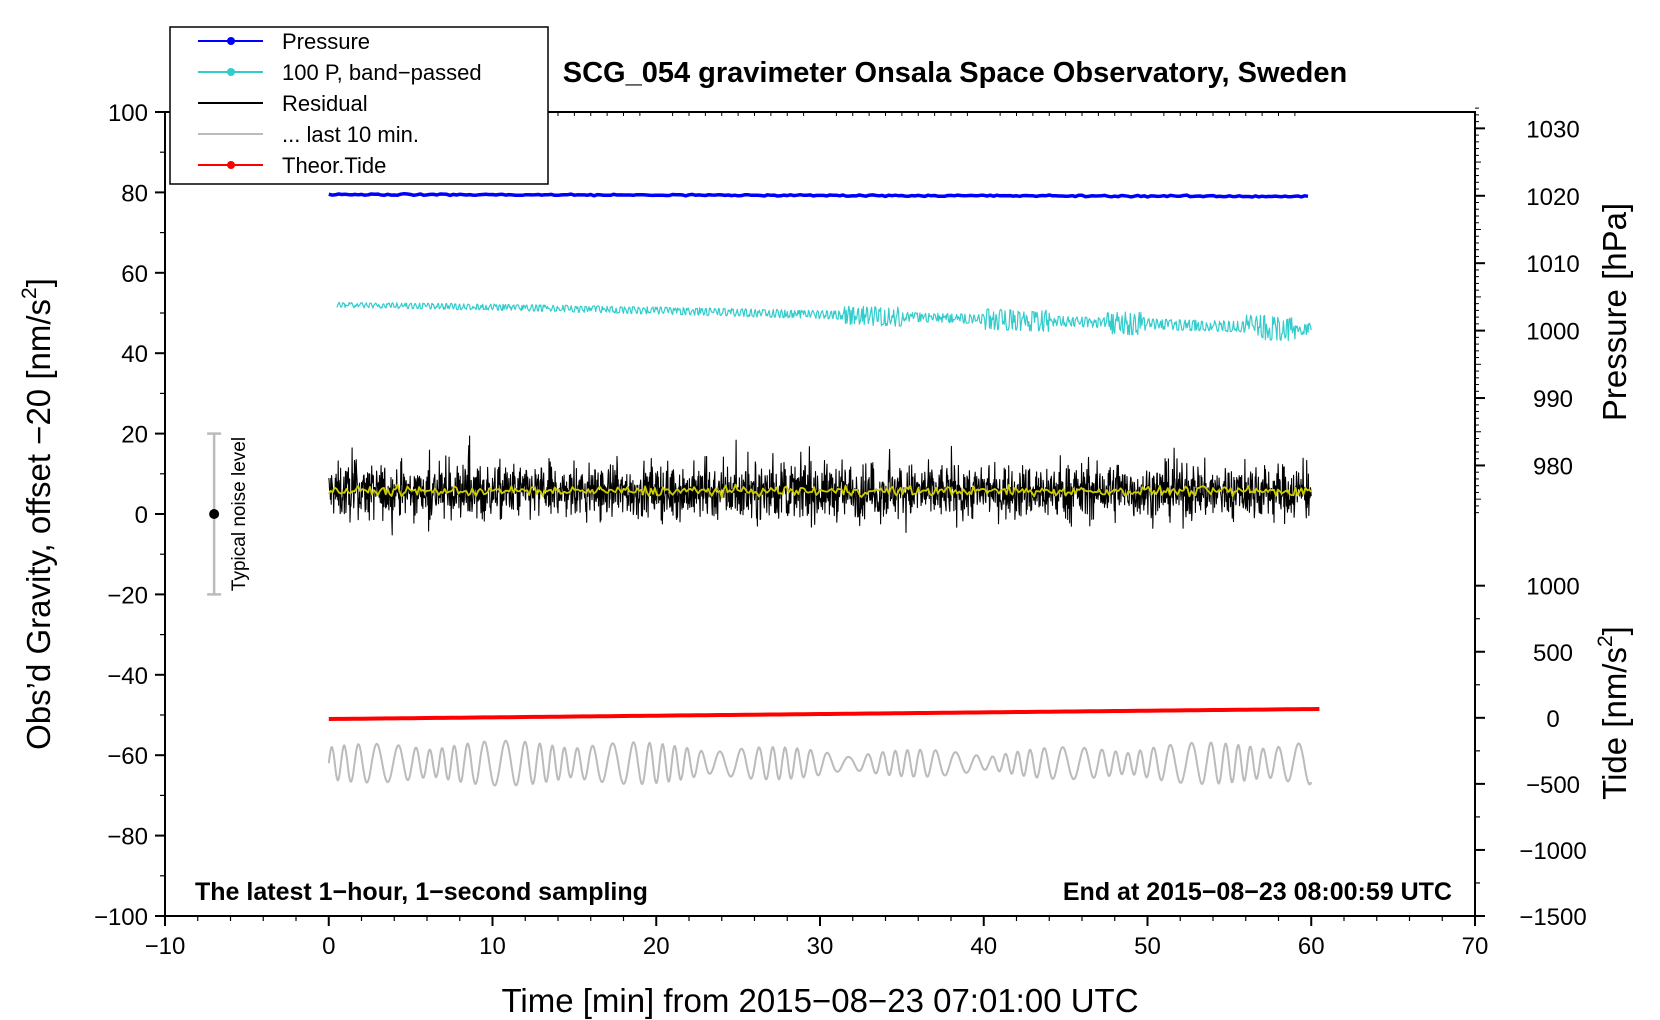 This screenshot has height=1020, width=1660. I want to click on pressure-tick-label: 1010, so click(1552, 264).